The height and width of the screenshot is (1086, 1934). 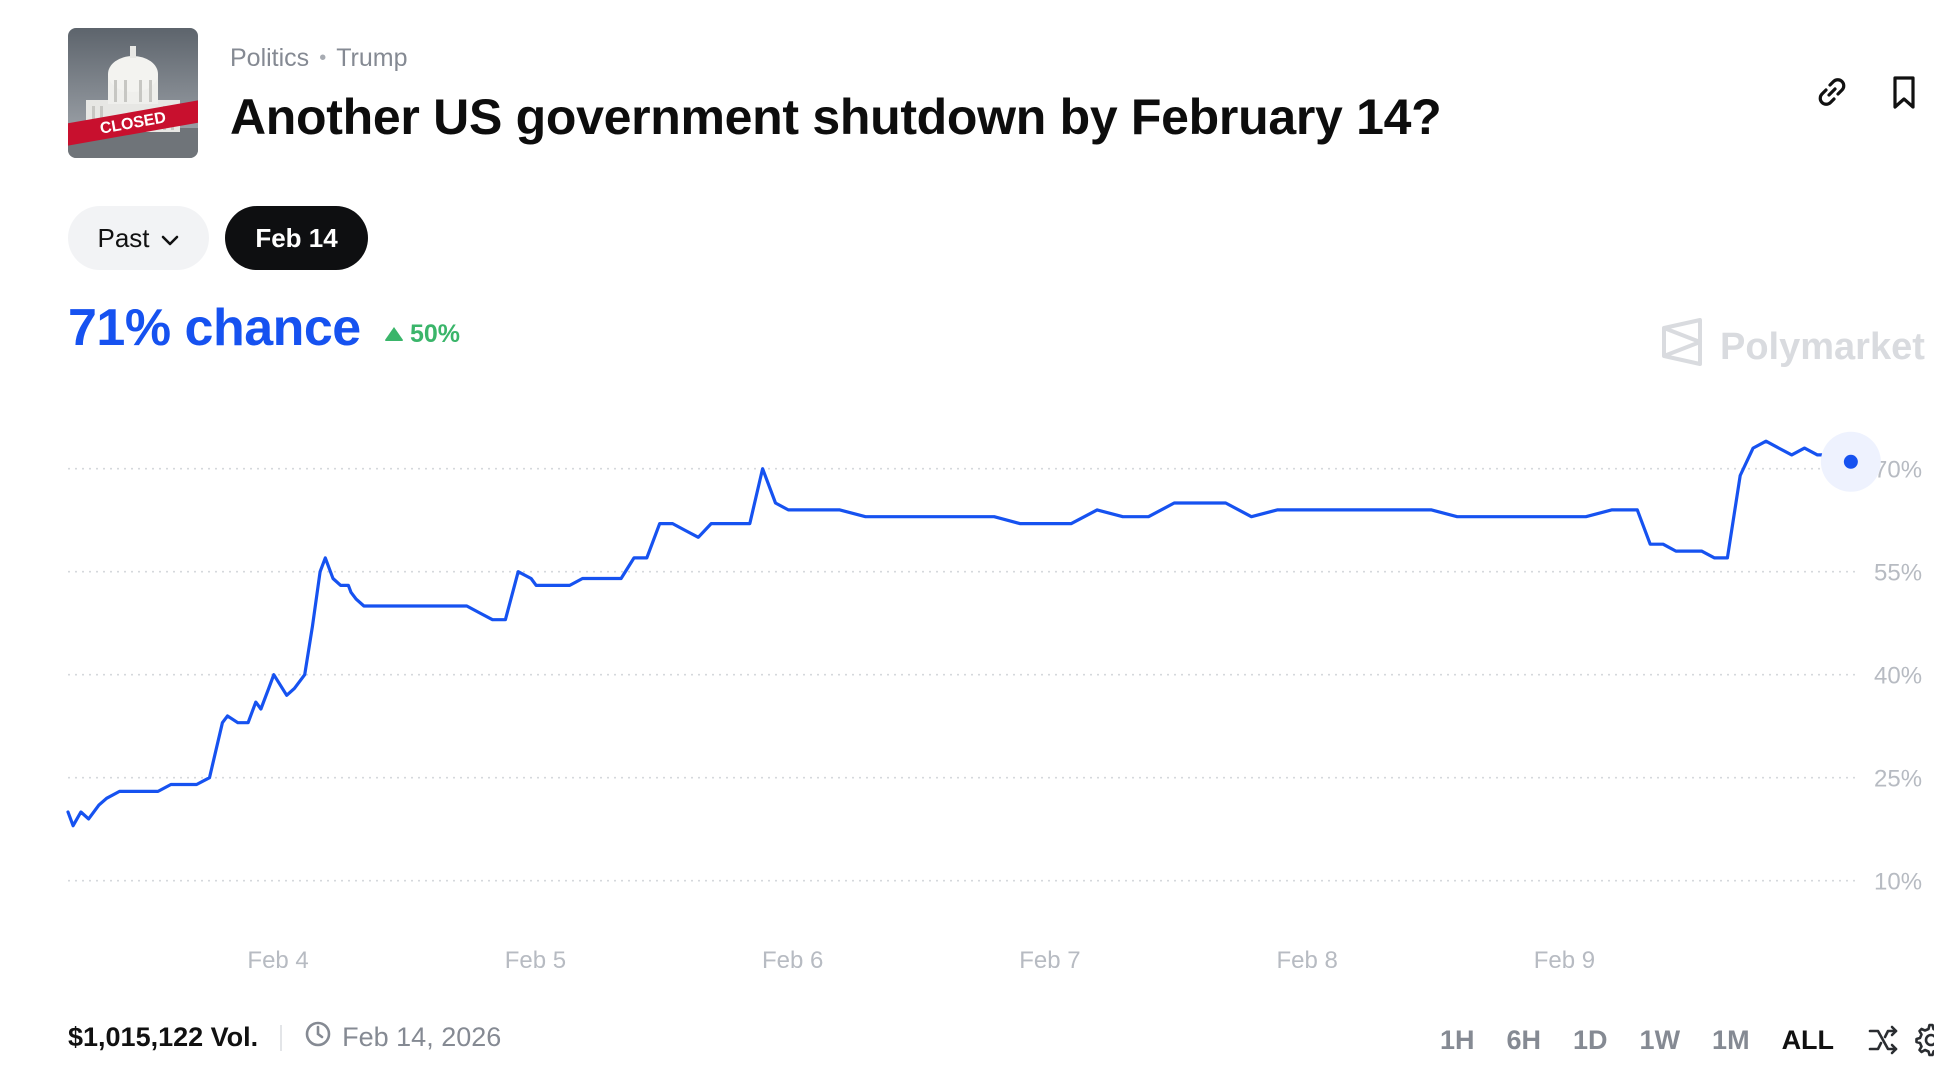 I want to click on x-tick-label: Feb 5, so click(x=535, y=960).